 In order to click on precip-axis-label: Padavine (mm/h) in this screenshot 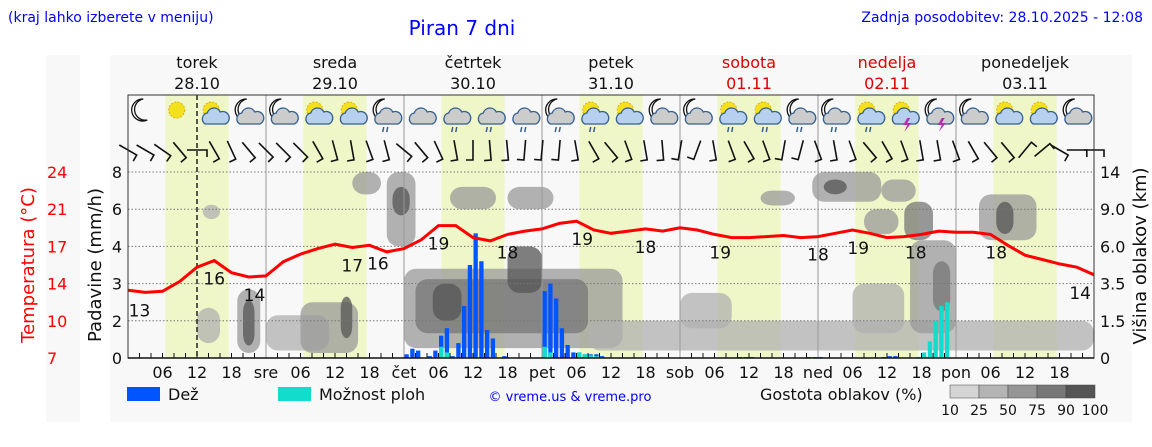, I will do `click(95, 265)`.